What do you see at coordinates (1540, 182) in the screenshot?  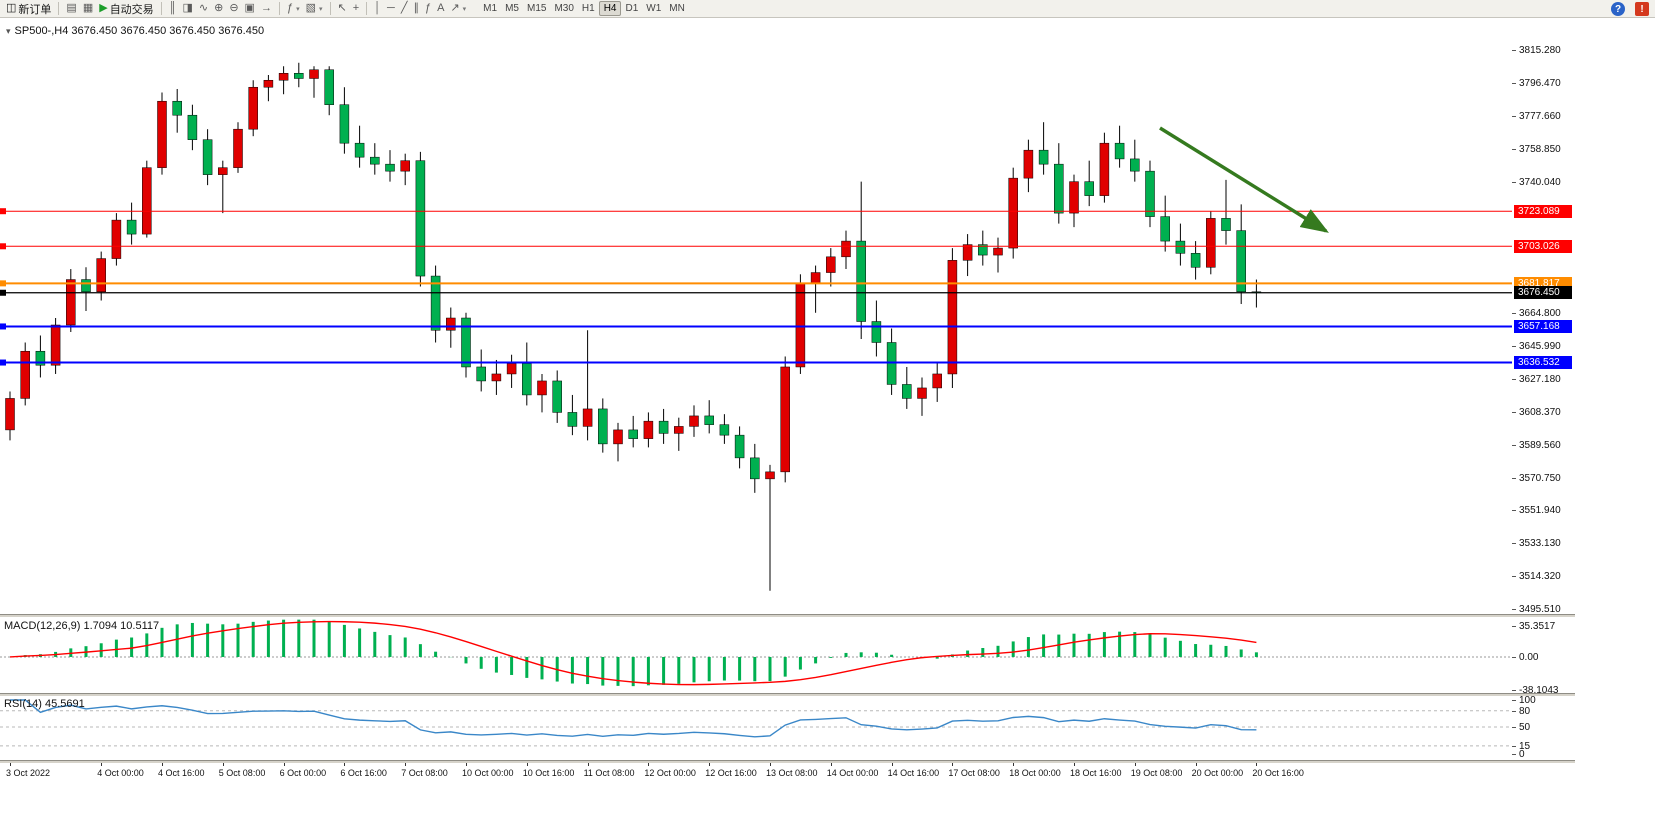 I see `price-axis-label: 3740.040` at bounding box center [1540, 182].